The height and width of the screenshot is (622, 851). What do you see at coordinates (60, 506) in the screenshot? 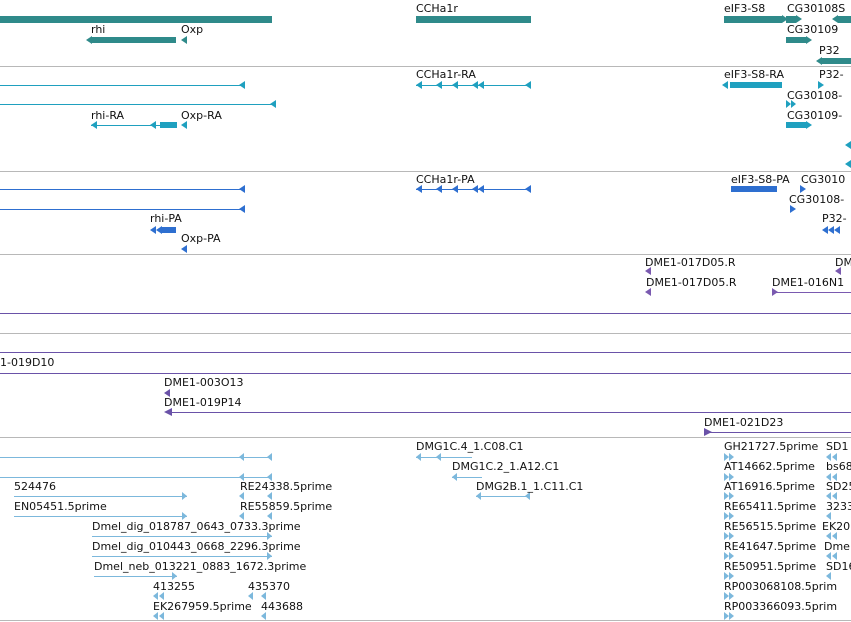
I see `est-label: EN05451.5prime` at bounding box center [60, 506].